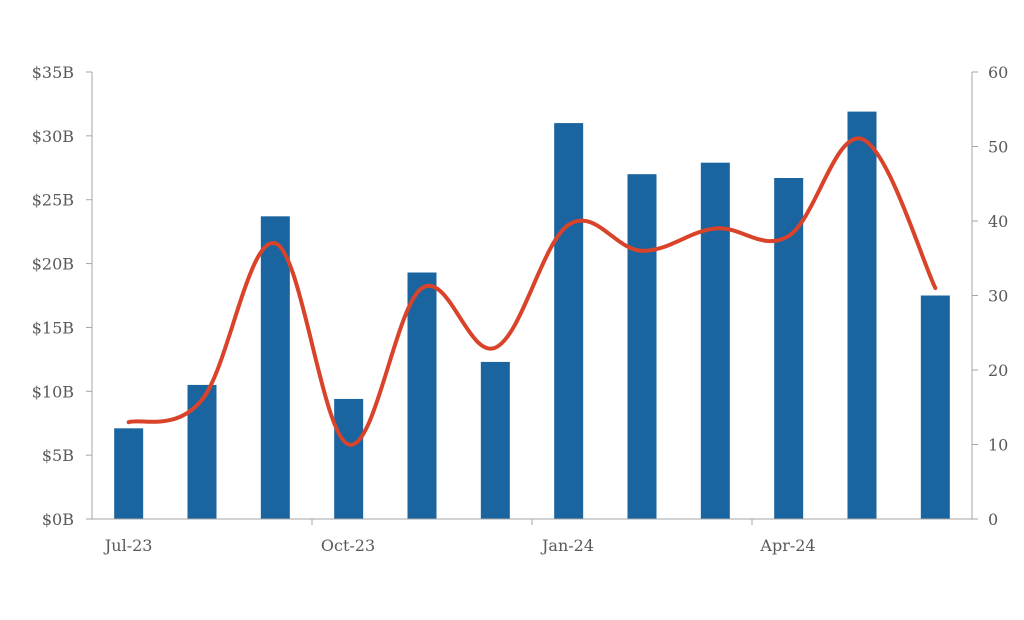 Image resolution: width=1024 pixels, height=620 pixels. What do you see at coordinates (62, 296) in the screenshot?
I see `left-axis-ticks: $0B $5B $10B $15B $20B $25B $30B $35B` at bounding box center [62, 296].